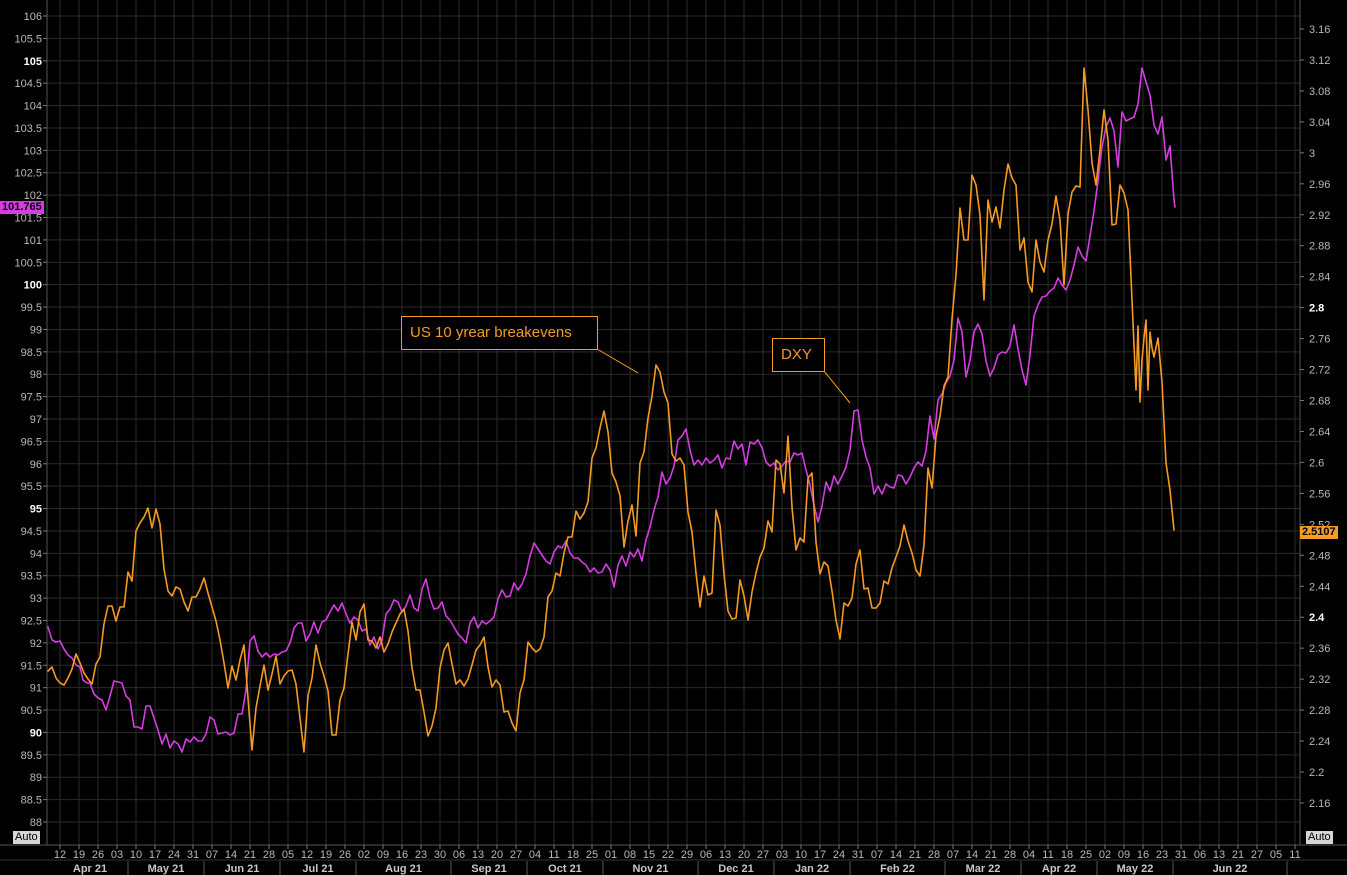 The height and width of the screenshot is (875, 1347). Describe the element at coordinates (1312, 154) in the screenshot. I see `right-axis-tick-label: 3` at that location.